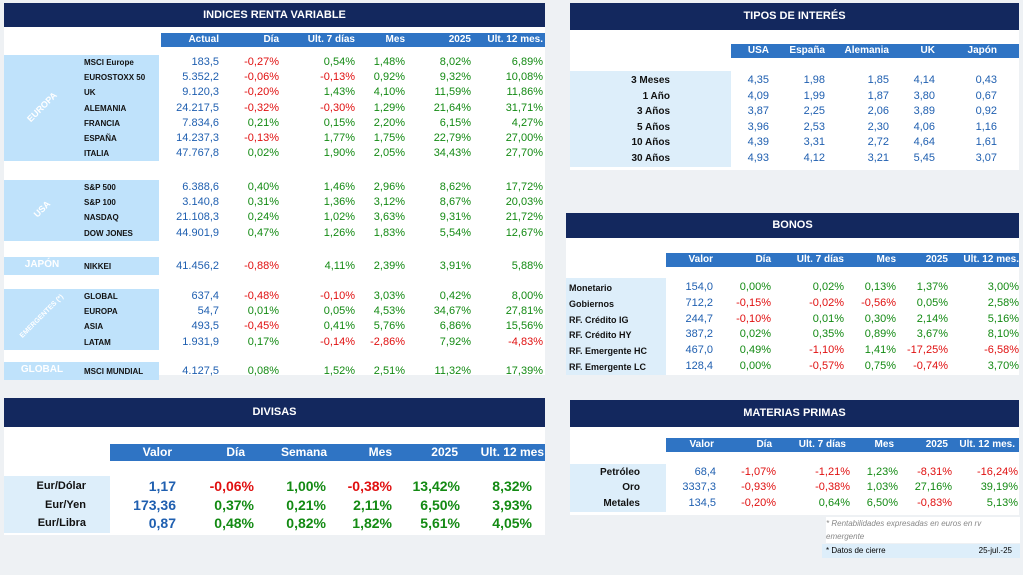 This screenshot has height=575, width=1023. Describe the element at coordinates (200, 187) in the screenshot. I see `cell-value: 6.388,6` at that location.